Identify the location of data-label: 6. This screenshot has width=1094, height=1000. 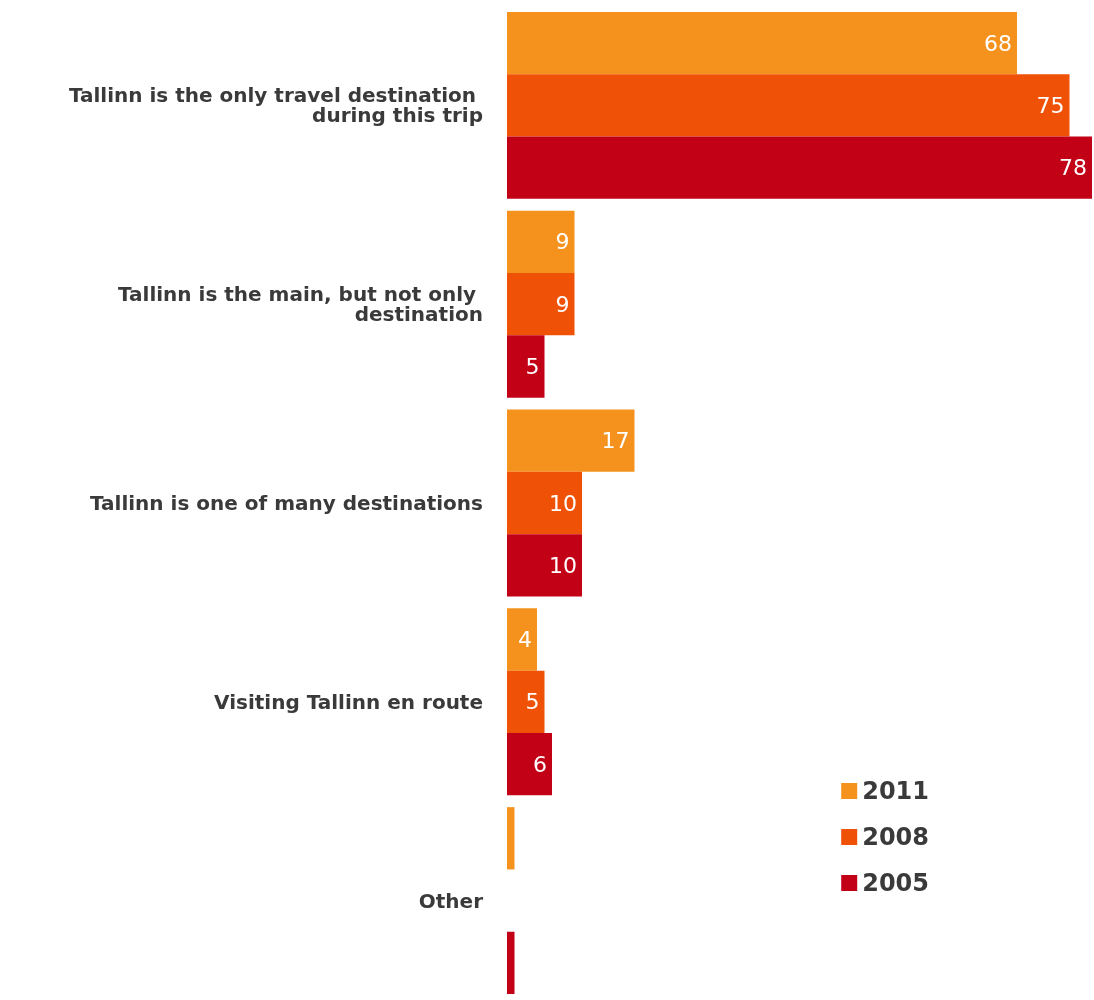
(540, 764).